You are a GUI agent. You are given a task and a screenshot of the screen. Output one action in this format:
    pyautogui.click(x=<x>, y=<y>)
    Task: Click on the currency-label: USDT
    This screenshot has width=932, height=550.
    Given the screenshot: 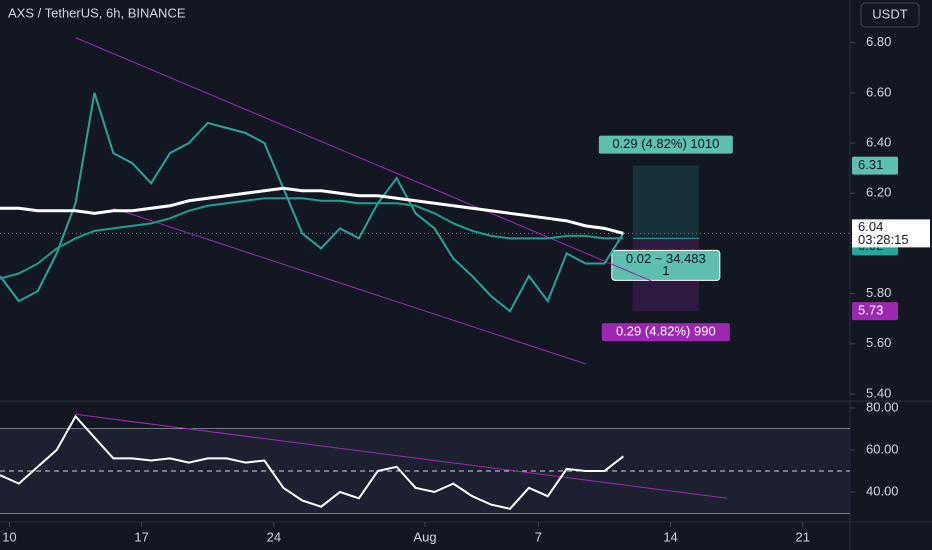 What is the action you would take?
    pyautogui.click(x=889, y=13)
    